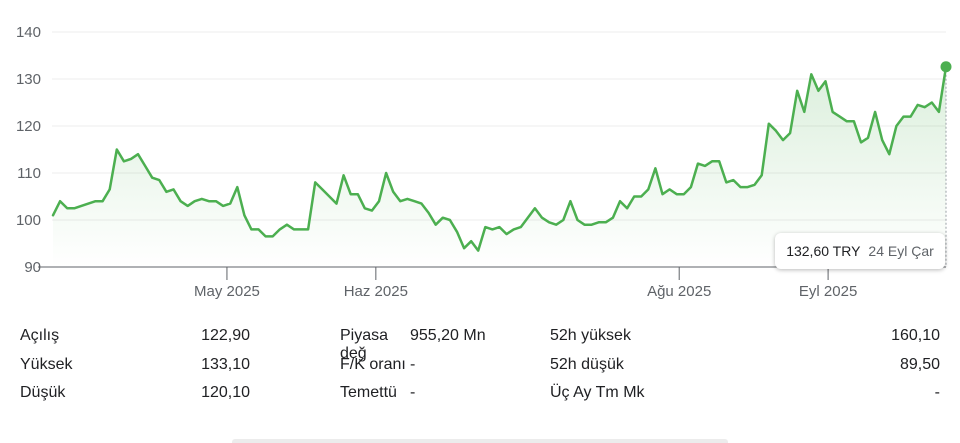 The height and width of the screenshot is (443, 960). I want to click on stat-value: 133,10, so click(225, 364).